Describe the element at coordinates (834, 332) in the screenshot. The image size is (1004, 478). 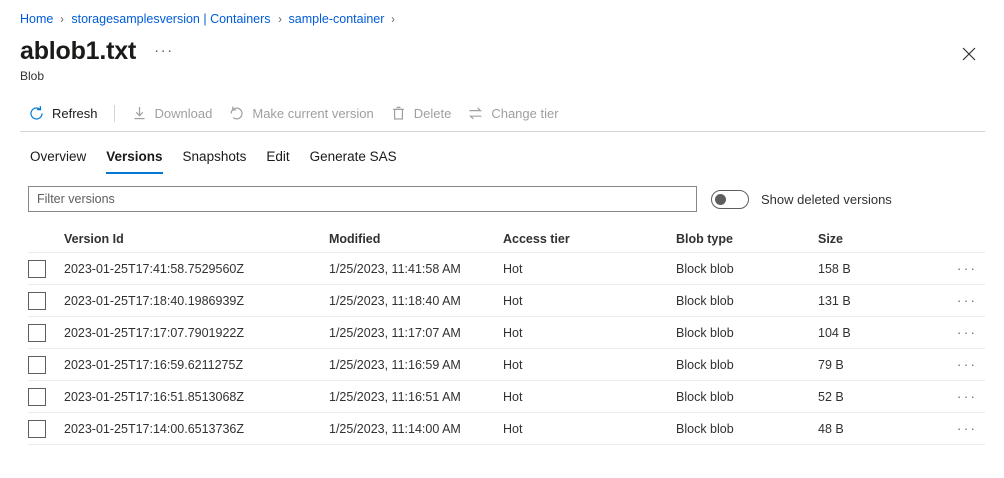
I see `cell-size: 104 B` at that location.